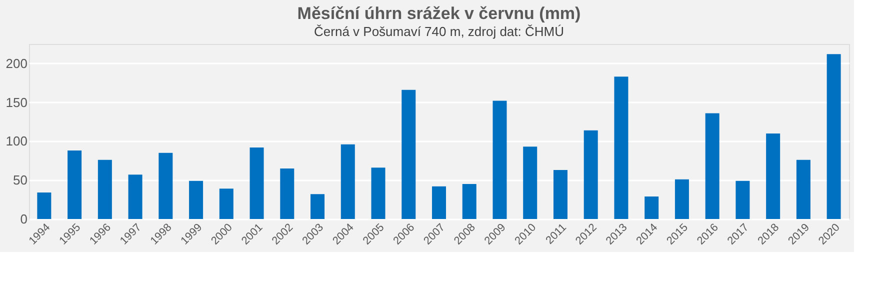 Image resolution: width=892 pixels, height=298 pixels. I want to click on y-tick-label: 50, so click(20, 180).